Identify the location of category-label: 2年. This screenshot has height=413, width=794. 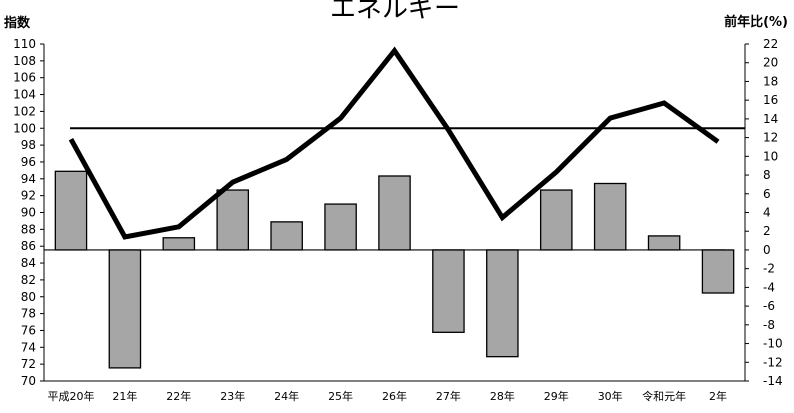
(718, 396).